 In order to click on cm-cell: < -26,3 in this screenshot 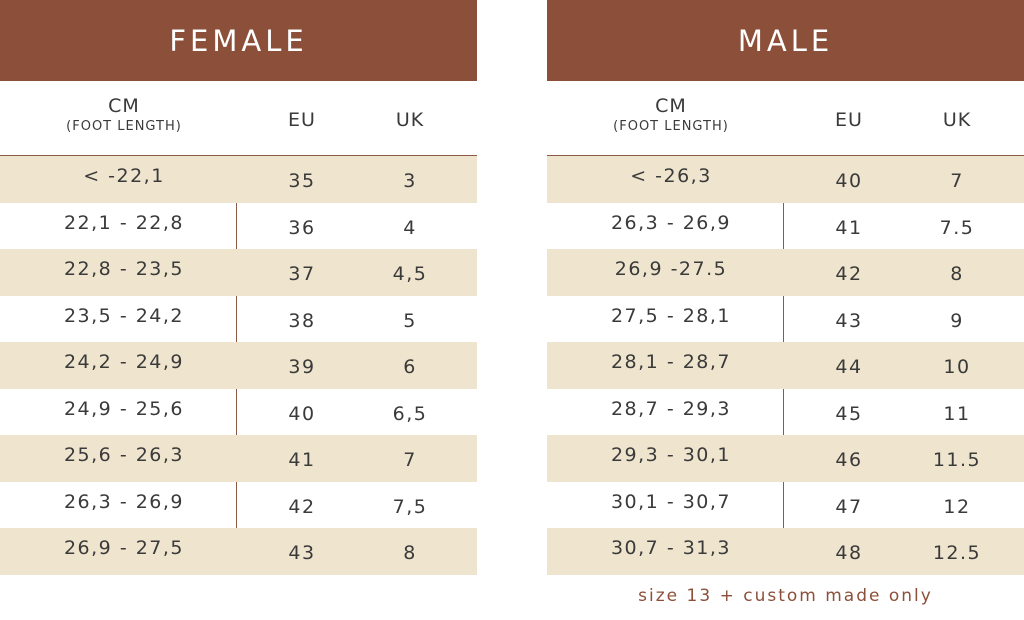, I will do `click(671, 176)`.